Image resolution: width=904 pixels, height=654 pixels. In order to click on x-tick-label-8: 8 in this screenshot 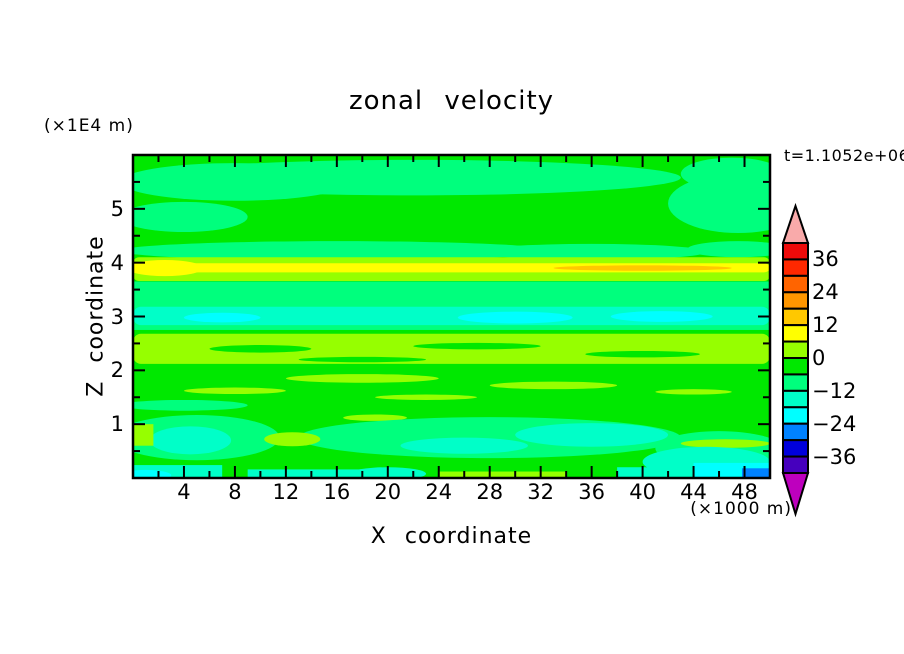, I will do `click(235, 492)`.